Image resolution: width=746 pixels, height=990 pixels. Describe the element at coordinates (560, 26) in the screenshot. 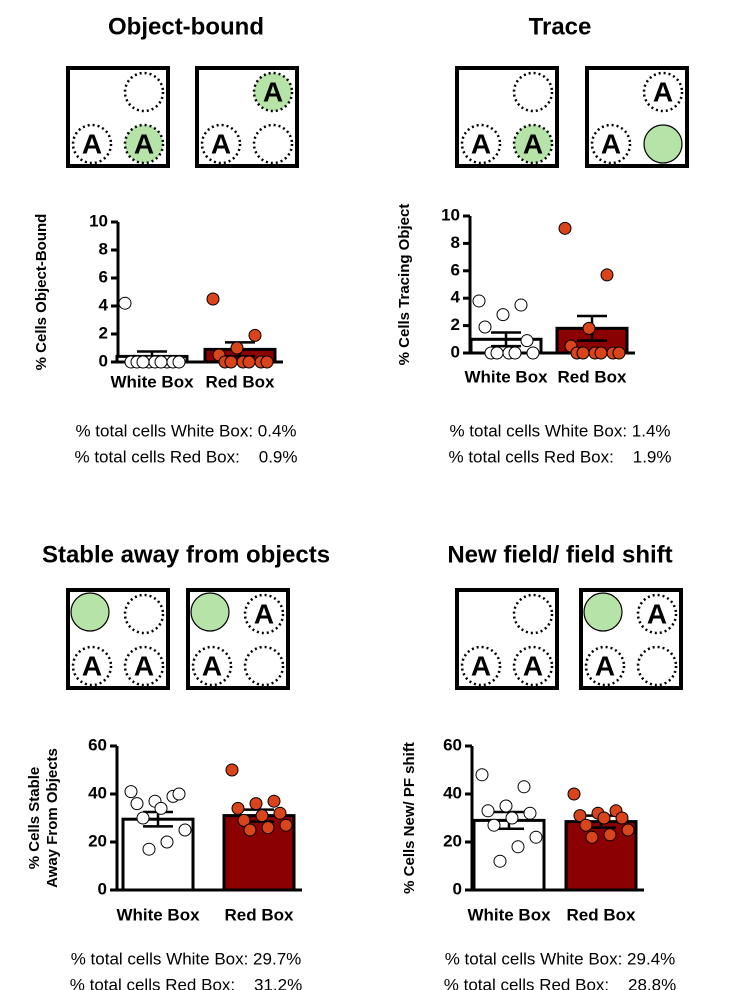

I see `chart-title: Trace` at that location.